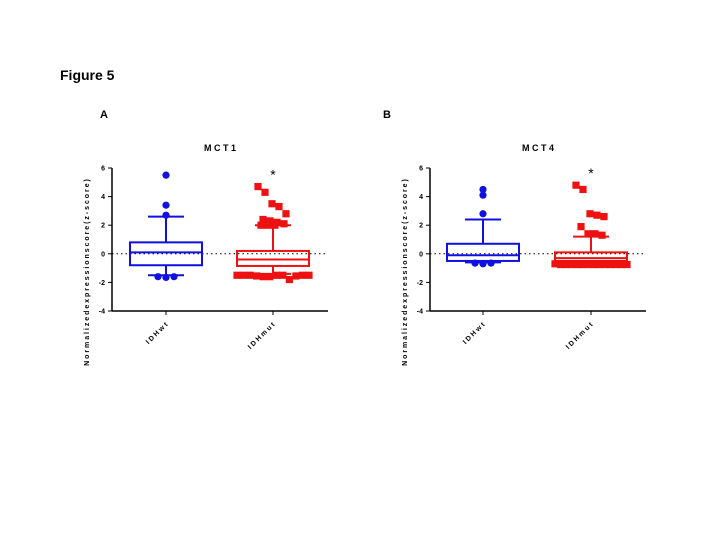 The height and width of the screenshot is (540, 720). What do you see at coordinates (220, 148) in the screenshot?
I see `chart-title: M C T 1` at bounding box center [220, 148].